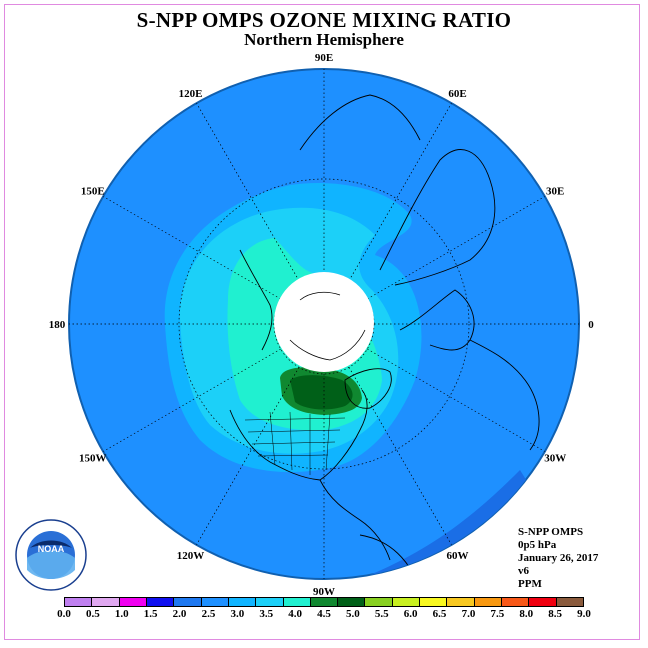 Image resolution: width=648 pixels, height=648 pixels. Describe the element at coordinates (497, 614) in the screenshot. I see `colorbar-tick-label: 7.5` at that location.